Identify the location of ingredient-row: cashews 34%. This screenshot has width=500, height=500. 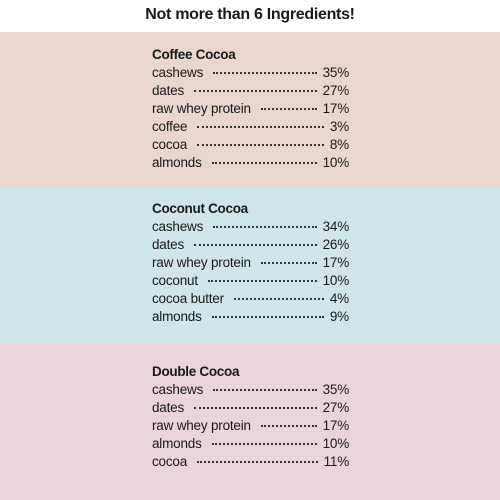
(250, 227).